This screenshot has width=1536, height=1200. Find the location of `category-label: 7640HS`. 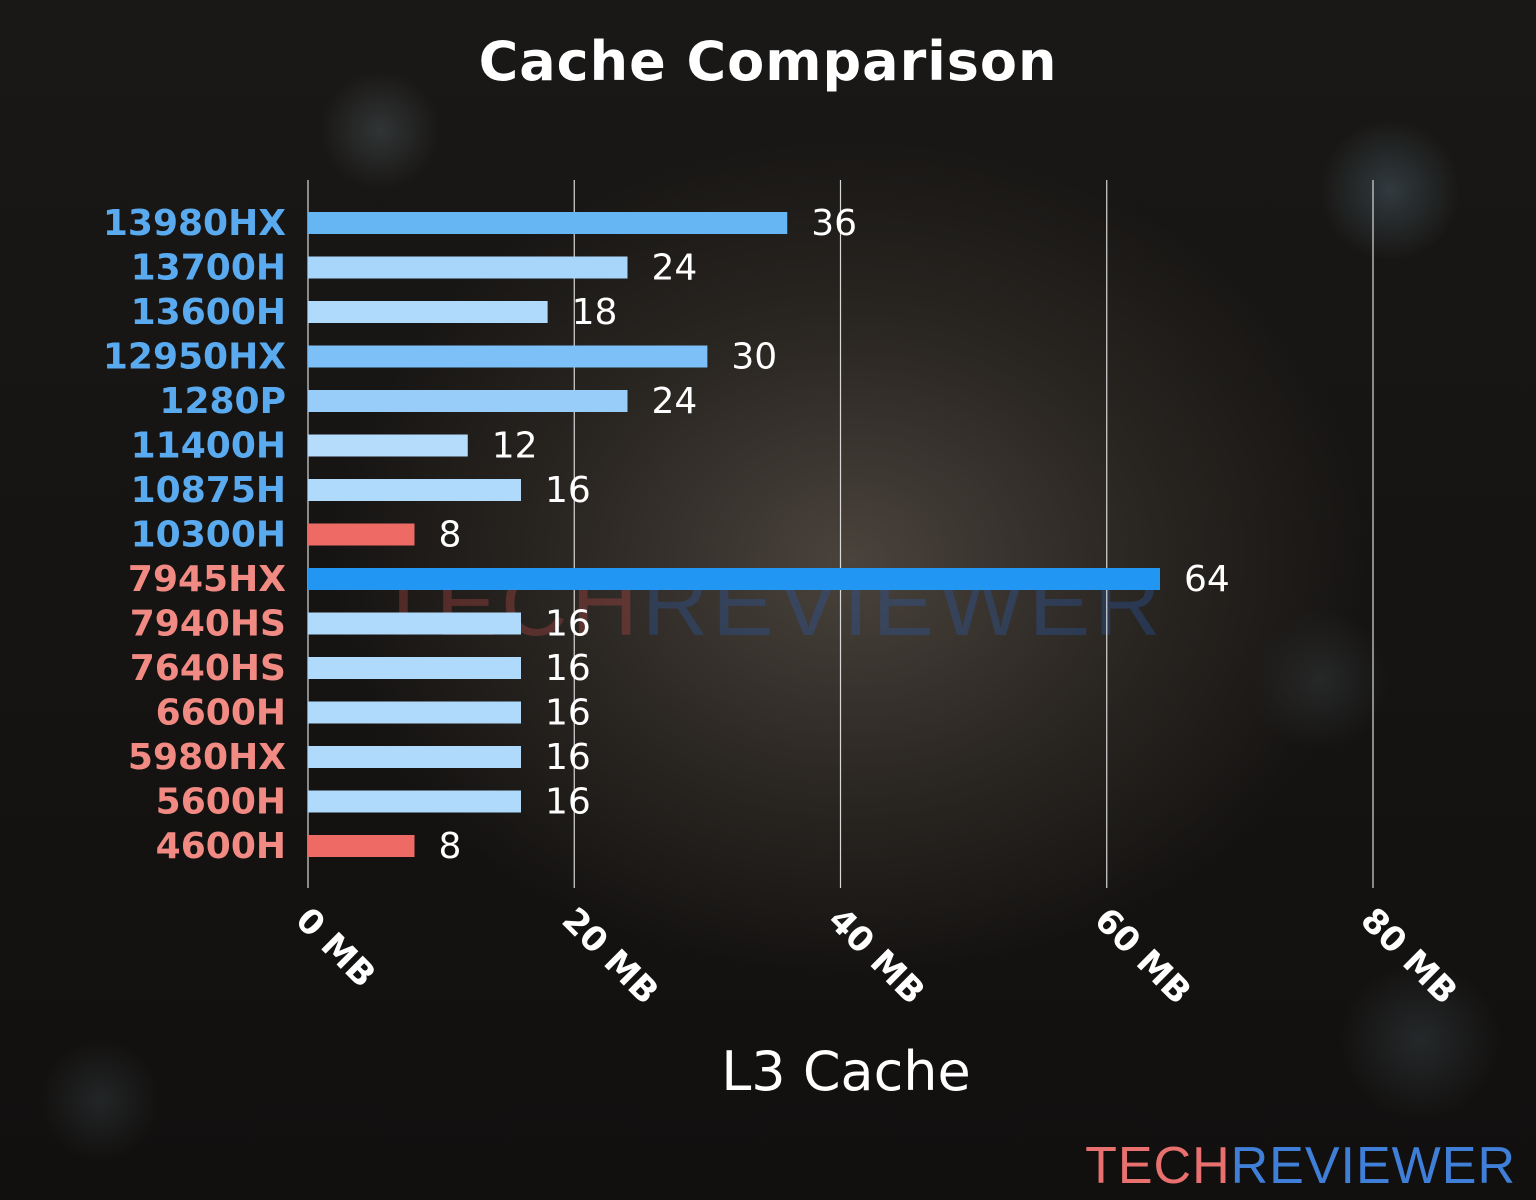

category-label: 7640HS is located at coordinates (208, 668).